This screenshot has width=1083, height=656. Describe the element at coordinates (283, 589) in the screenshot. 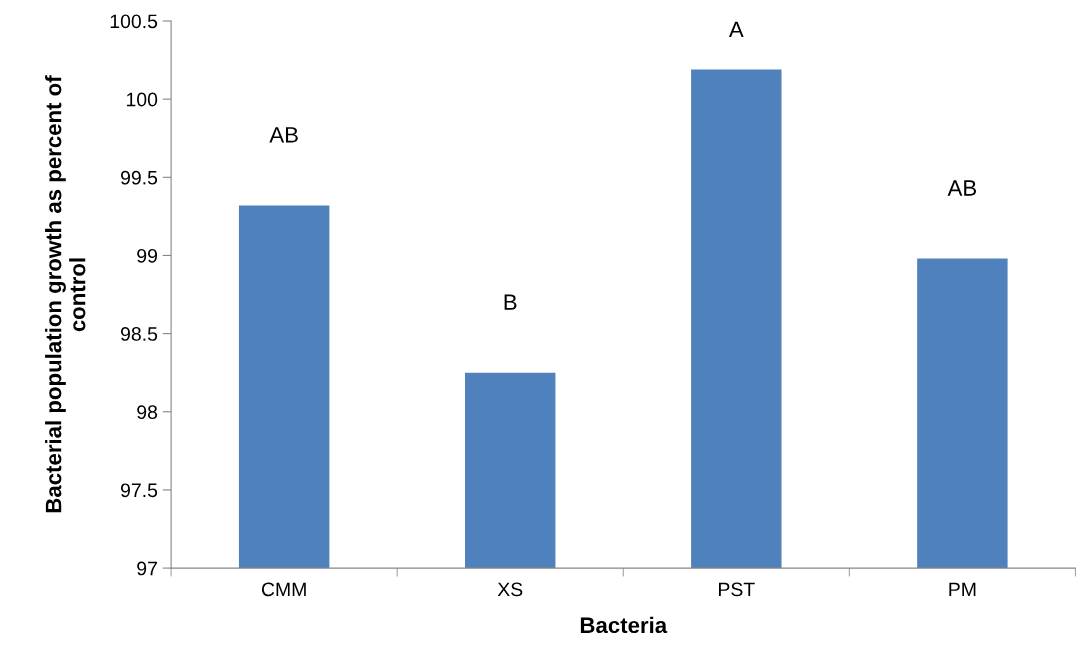

I see `x-tick-label: CMM` at that location.